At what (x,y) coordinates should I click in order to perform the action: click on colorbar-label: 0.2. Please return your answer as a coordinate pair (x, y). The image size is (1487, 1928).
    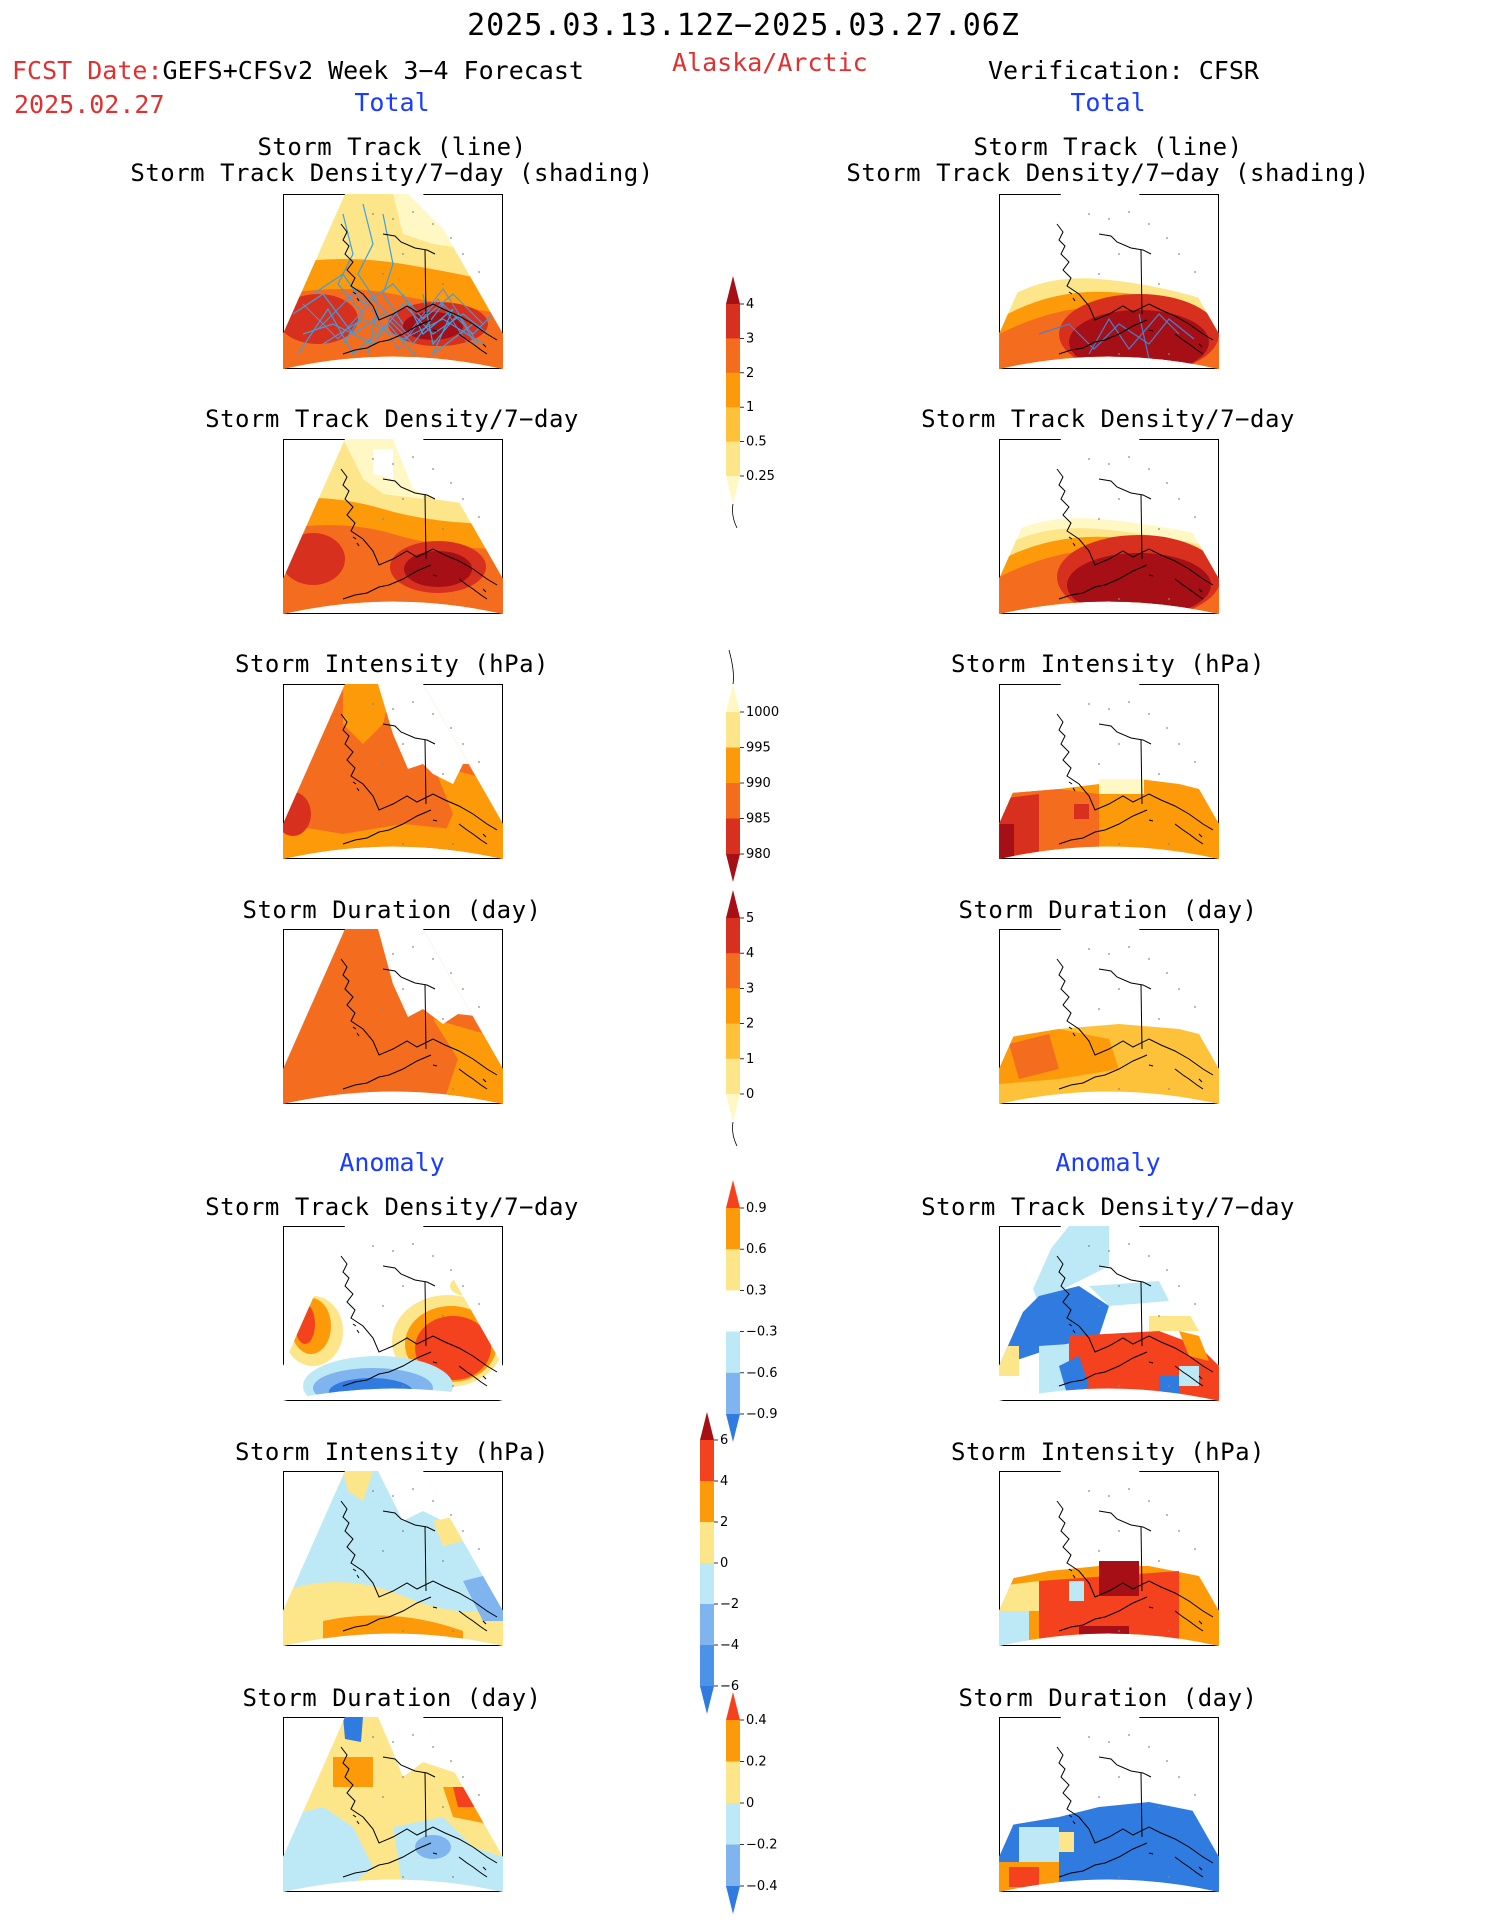
    Looking at the image, I should click on (756, 1762).